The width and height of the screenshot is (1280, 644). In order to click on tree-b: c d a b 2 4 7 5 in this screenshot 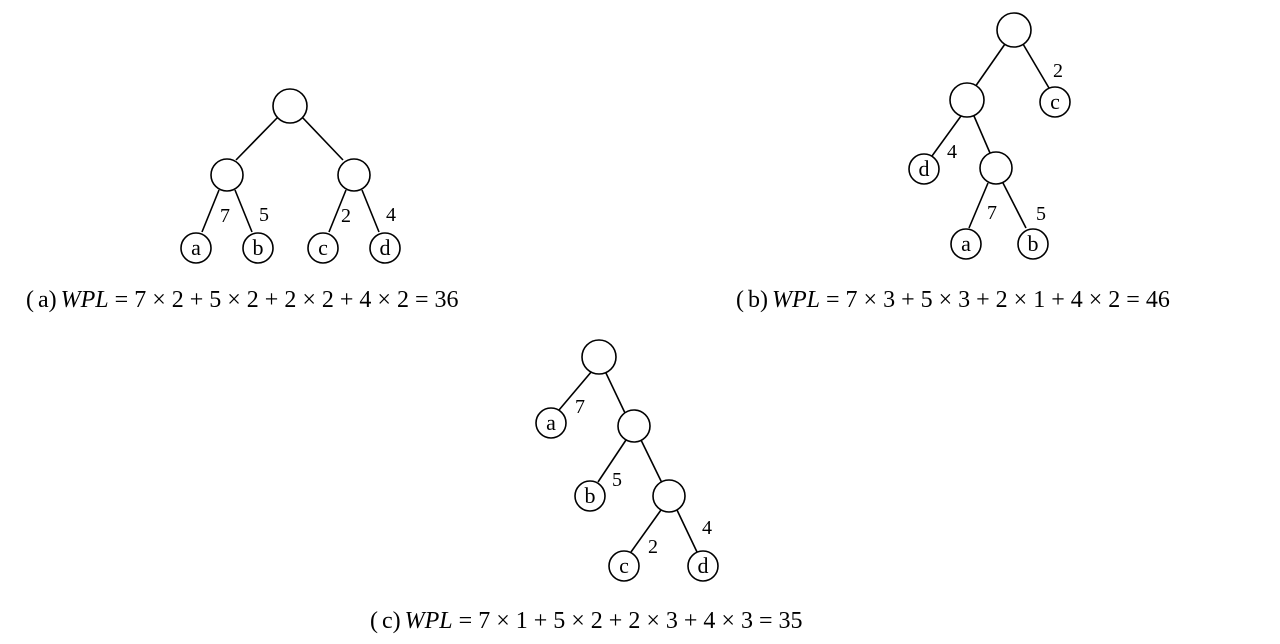, I will do `click(989, 136)`.